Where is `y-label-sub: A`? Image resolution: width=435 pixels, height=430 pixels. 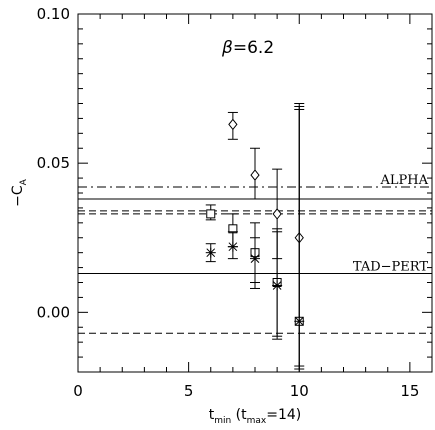 y-label-sub: A is located at coordinates (24, 181).